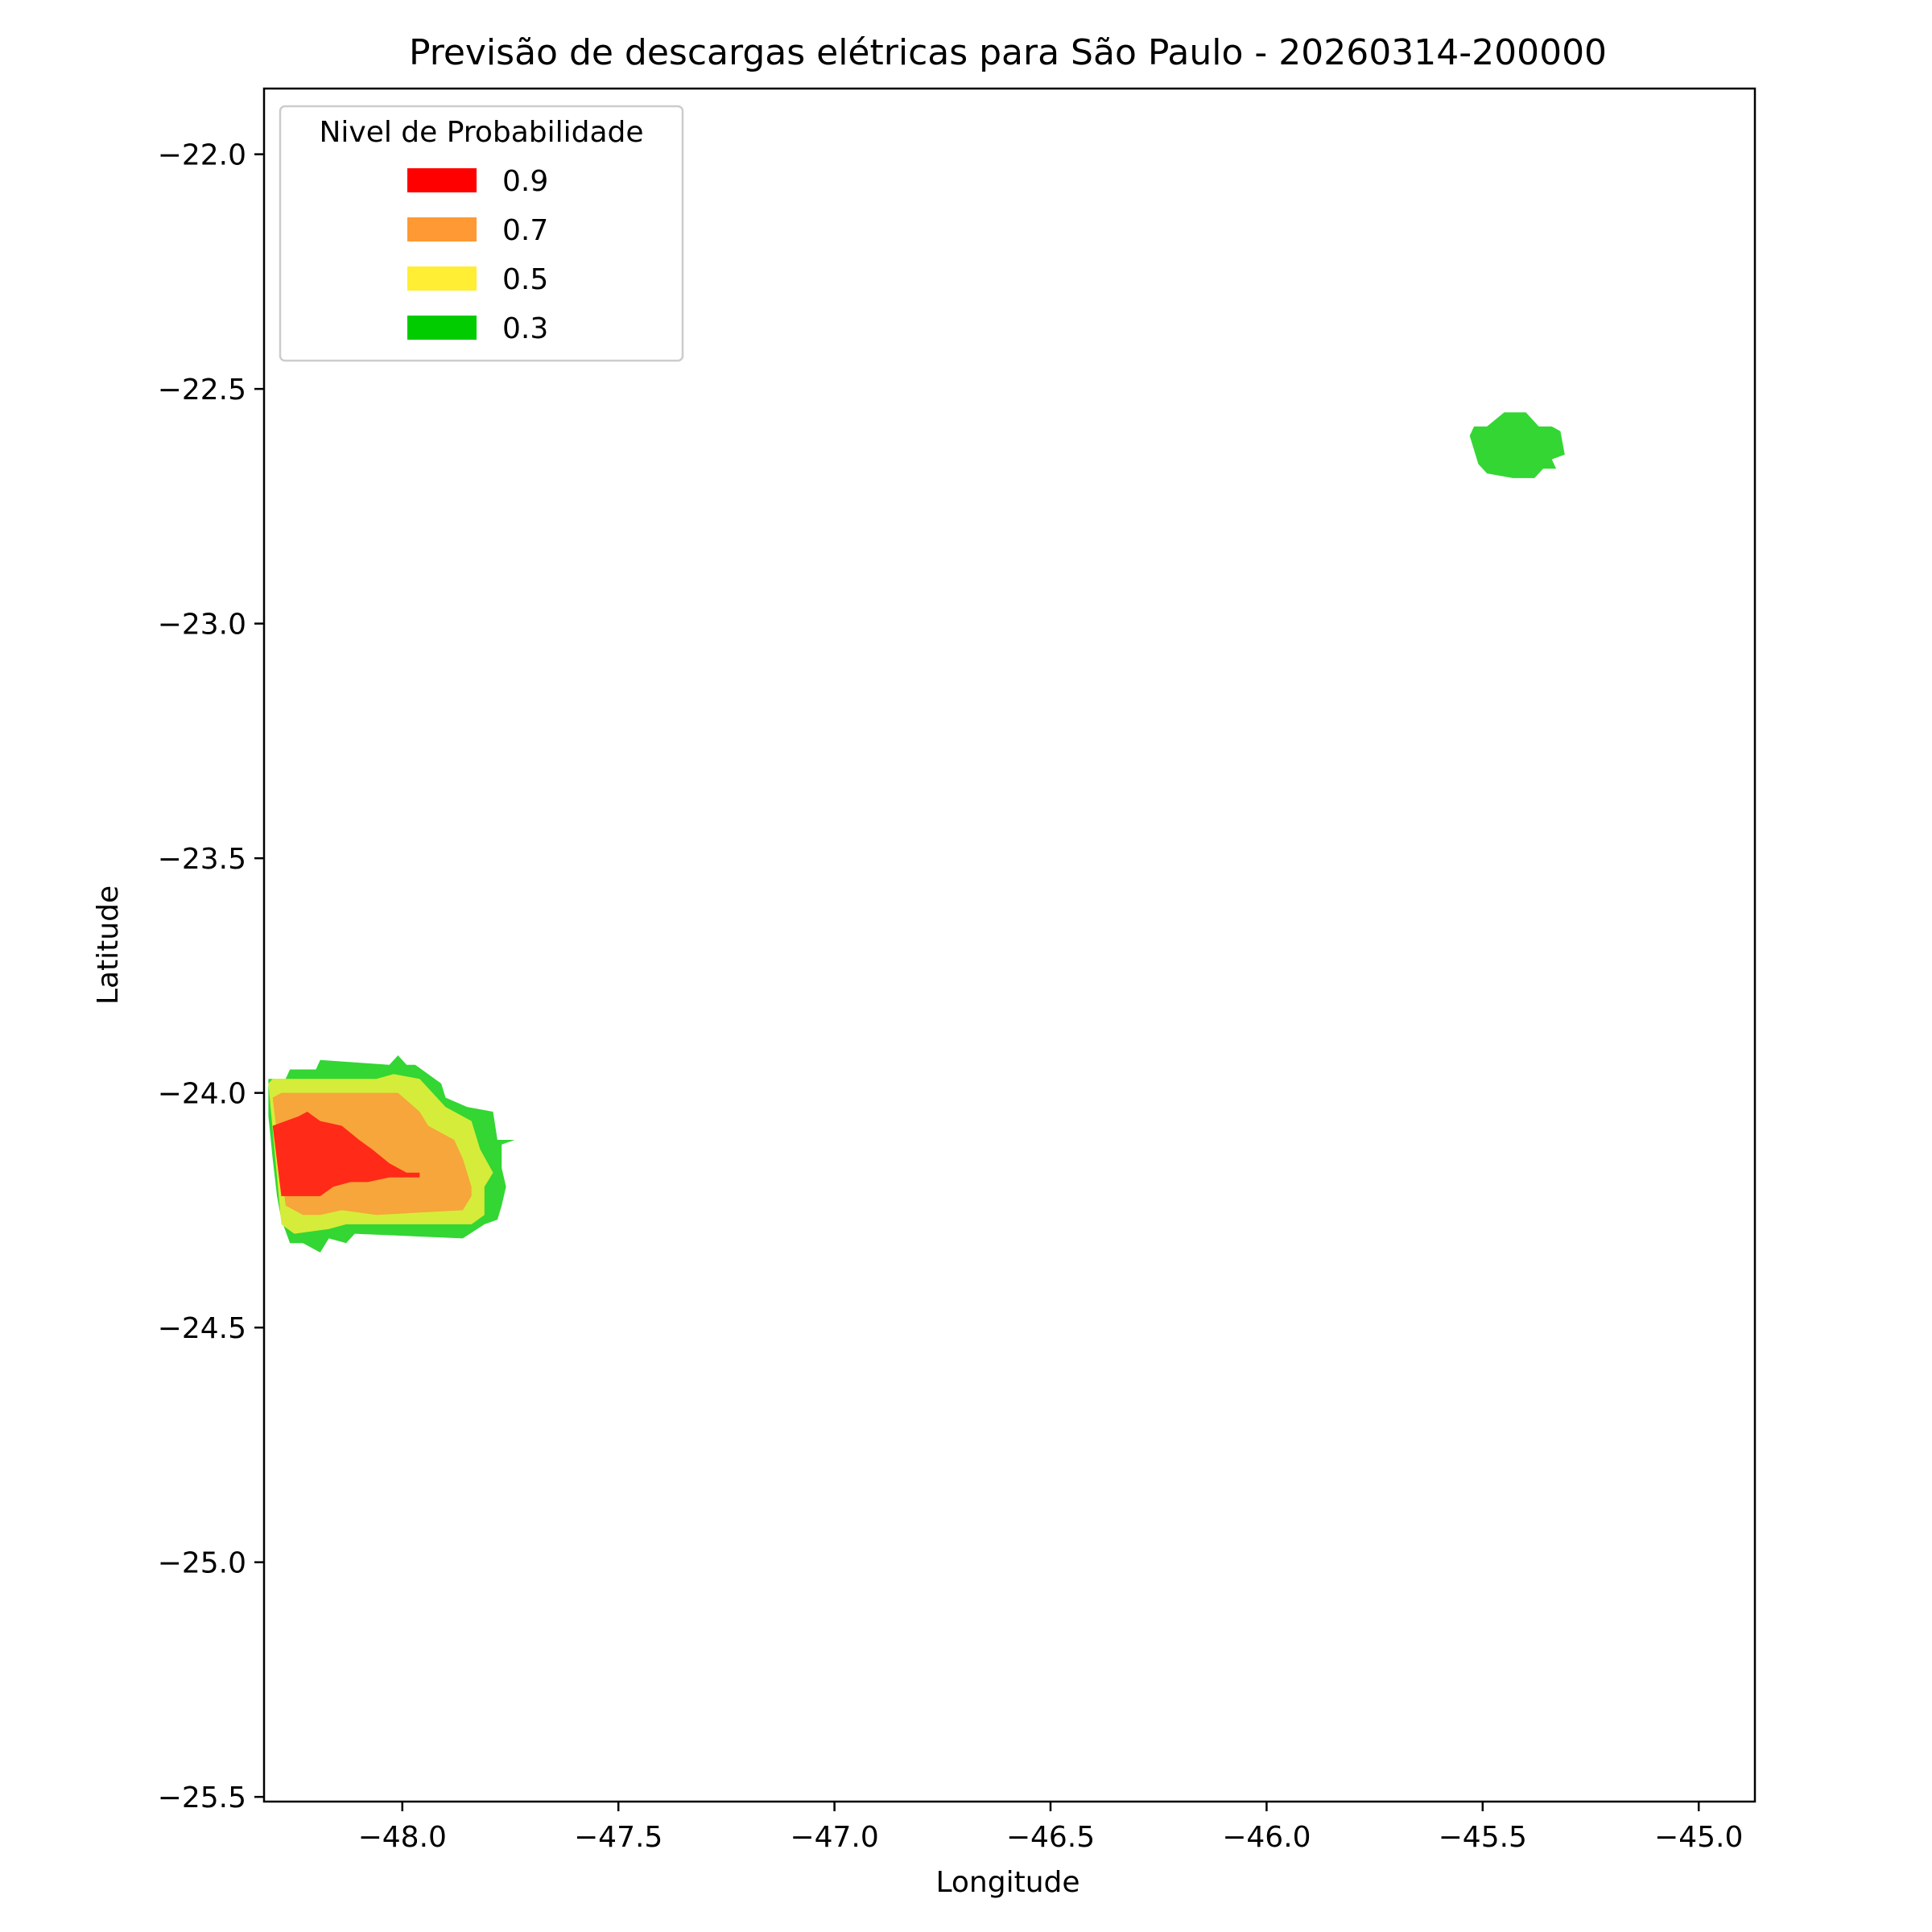  Describe the element at coordinates (202, 859) in the screenshot. I see `y-tick-label: −23.5` at that location.